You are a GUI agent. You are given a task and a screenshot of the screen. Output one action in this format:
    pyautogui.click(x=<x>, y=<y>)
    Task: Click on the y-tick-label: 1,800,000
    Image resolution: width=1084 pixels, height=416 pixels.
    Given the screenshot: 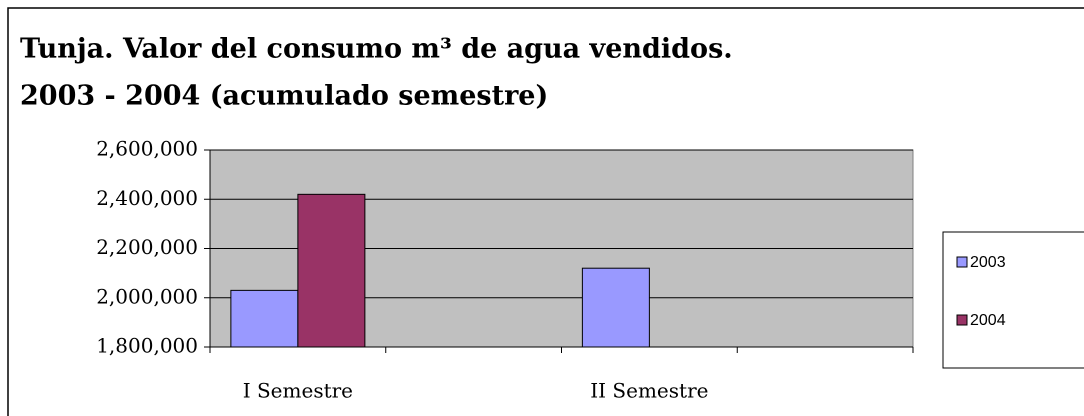 What is the action you would take?
    pyautogui.click(x=147, y=346)
    